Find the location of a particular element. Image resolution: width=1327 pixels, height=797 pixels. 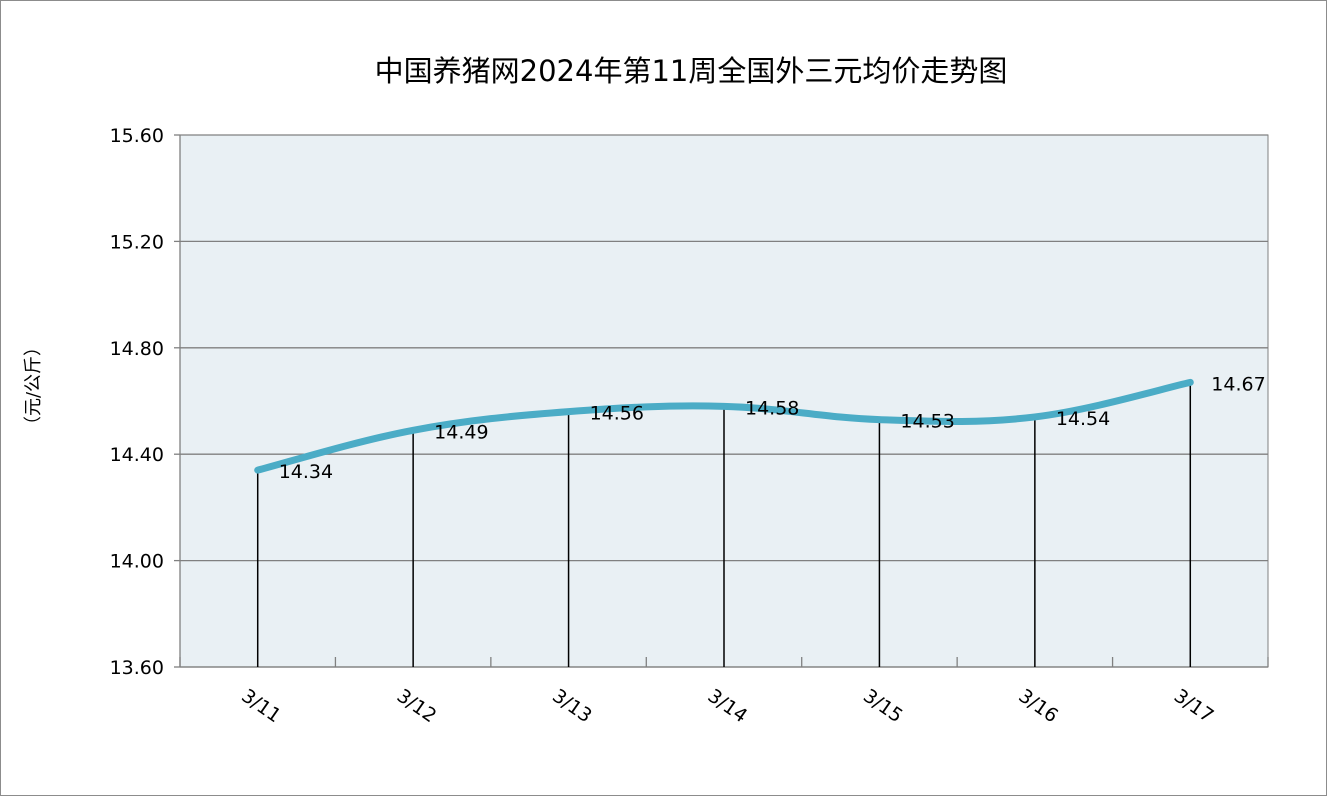

data-label: 14.56 is located at coordinates (617, 414).